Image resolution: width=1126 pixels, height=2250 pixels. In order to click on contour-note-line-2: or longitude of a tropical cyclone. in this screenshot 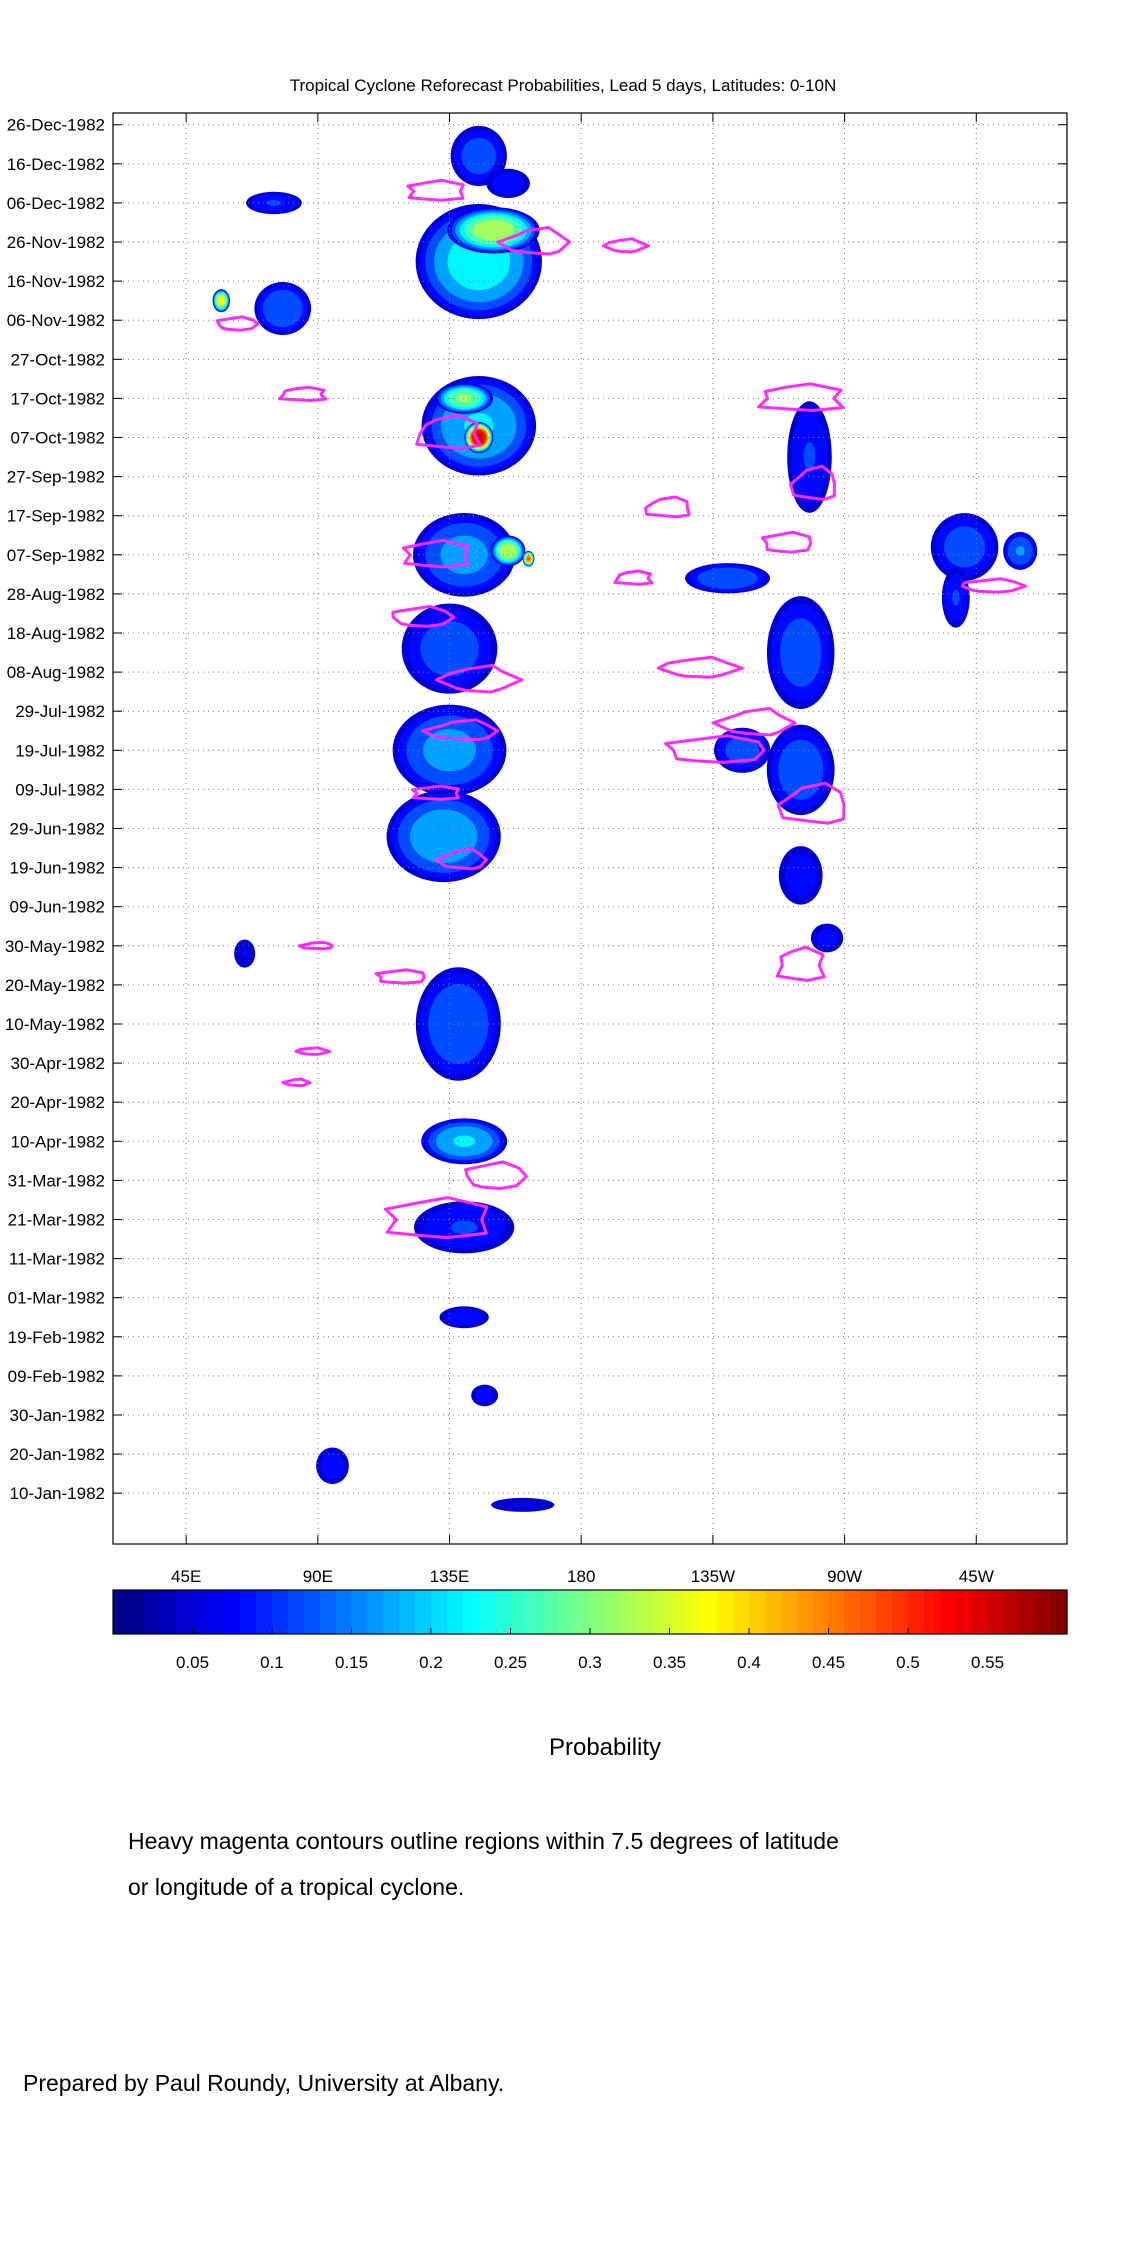, I will do `click(296, 1887)`.